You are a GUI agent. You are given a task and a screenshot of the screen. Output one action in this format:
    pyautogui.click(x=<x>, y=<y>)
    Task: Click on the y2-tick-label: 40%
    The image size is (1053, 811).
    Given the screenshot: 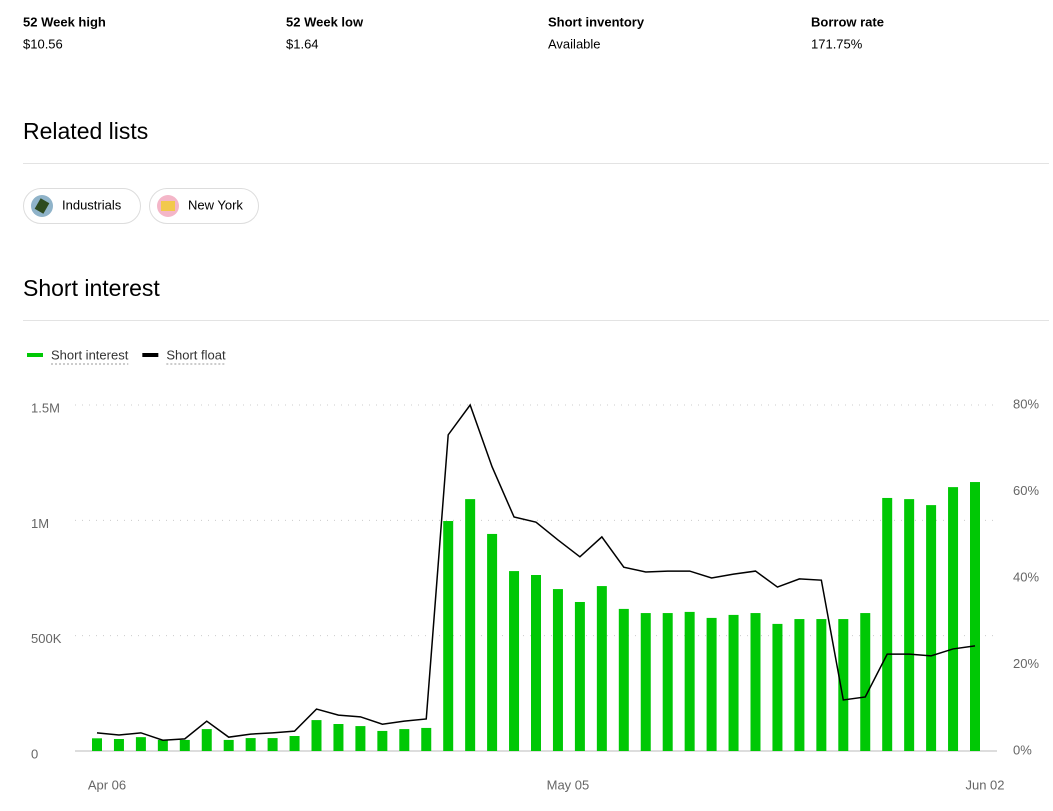 What is the action you would take?
    pyautogui.click(x=1026, y=576)
    